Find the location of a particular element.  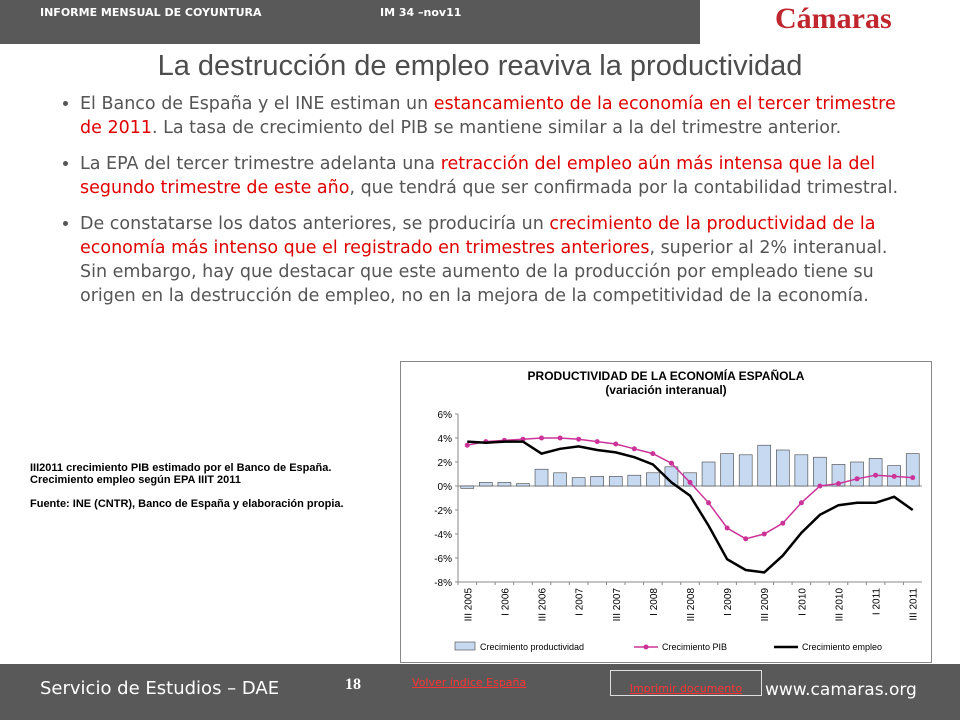

x-tick-label: I 2006 is located at coordinates (505, 602).